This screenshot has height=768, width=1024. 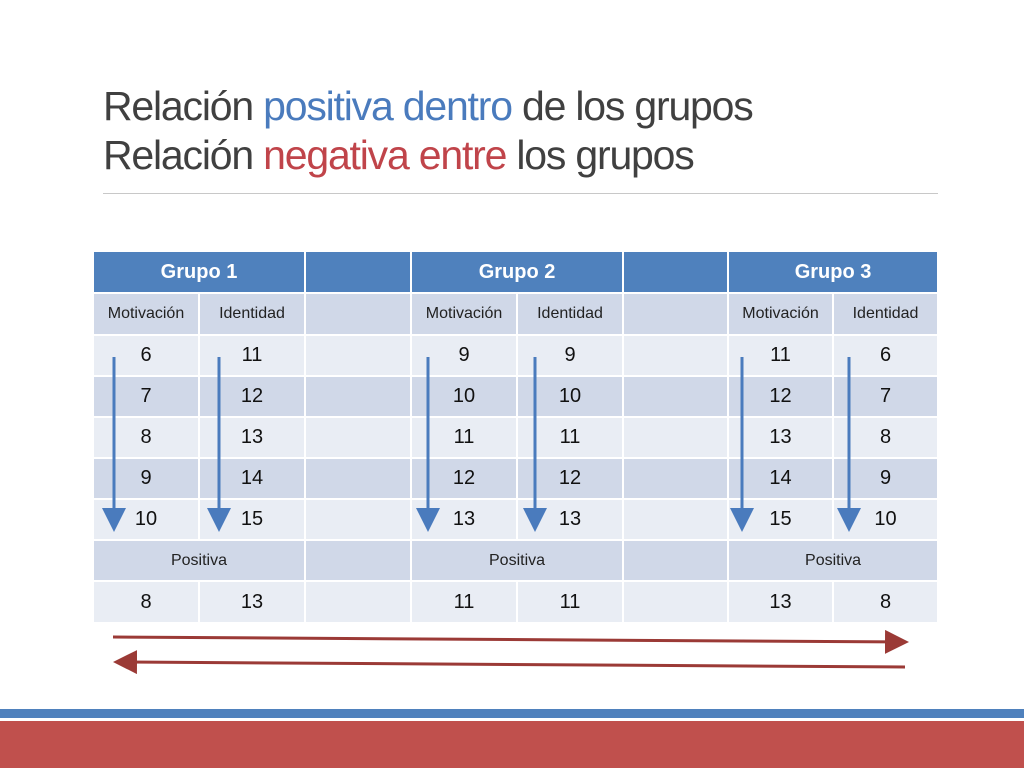 What do you see at coordinates (388, 106) in the screenshot?
I see `title-highlight-positive: positiva dentro` at bounding box center [388, 106].